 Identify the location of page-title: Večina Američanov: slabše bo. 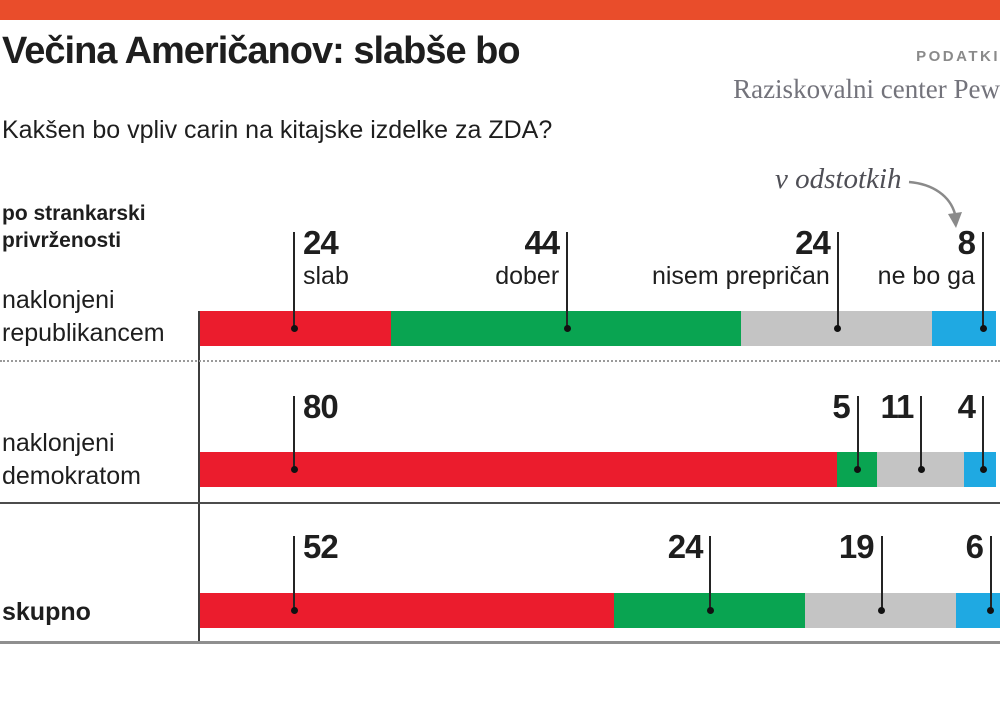
(261, 51).